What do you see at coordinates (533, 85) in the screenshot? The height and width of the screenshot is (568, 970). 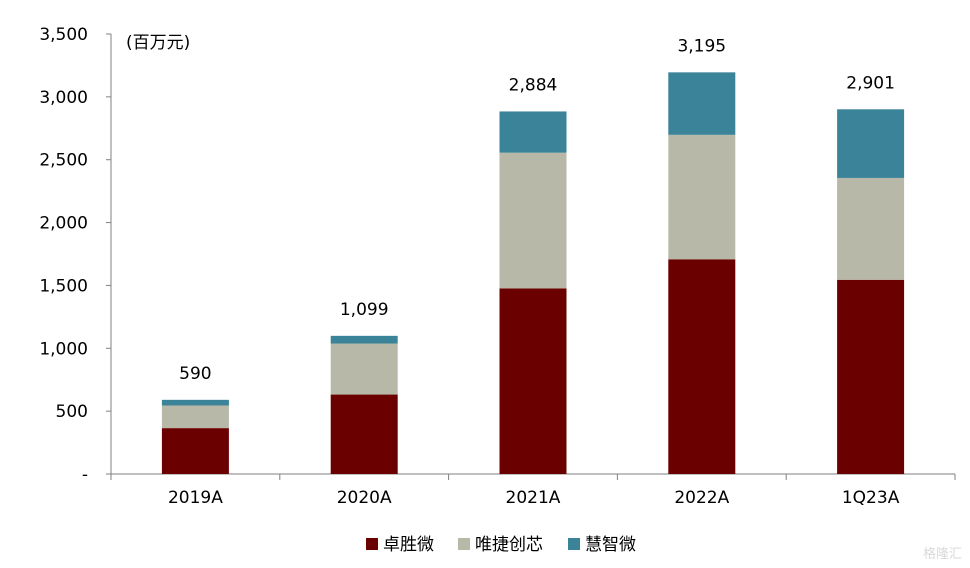 I see `total-label: 2,884` at bounding box center [533, 85].